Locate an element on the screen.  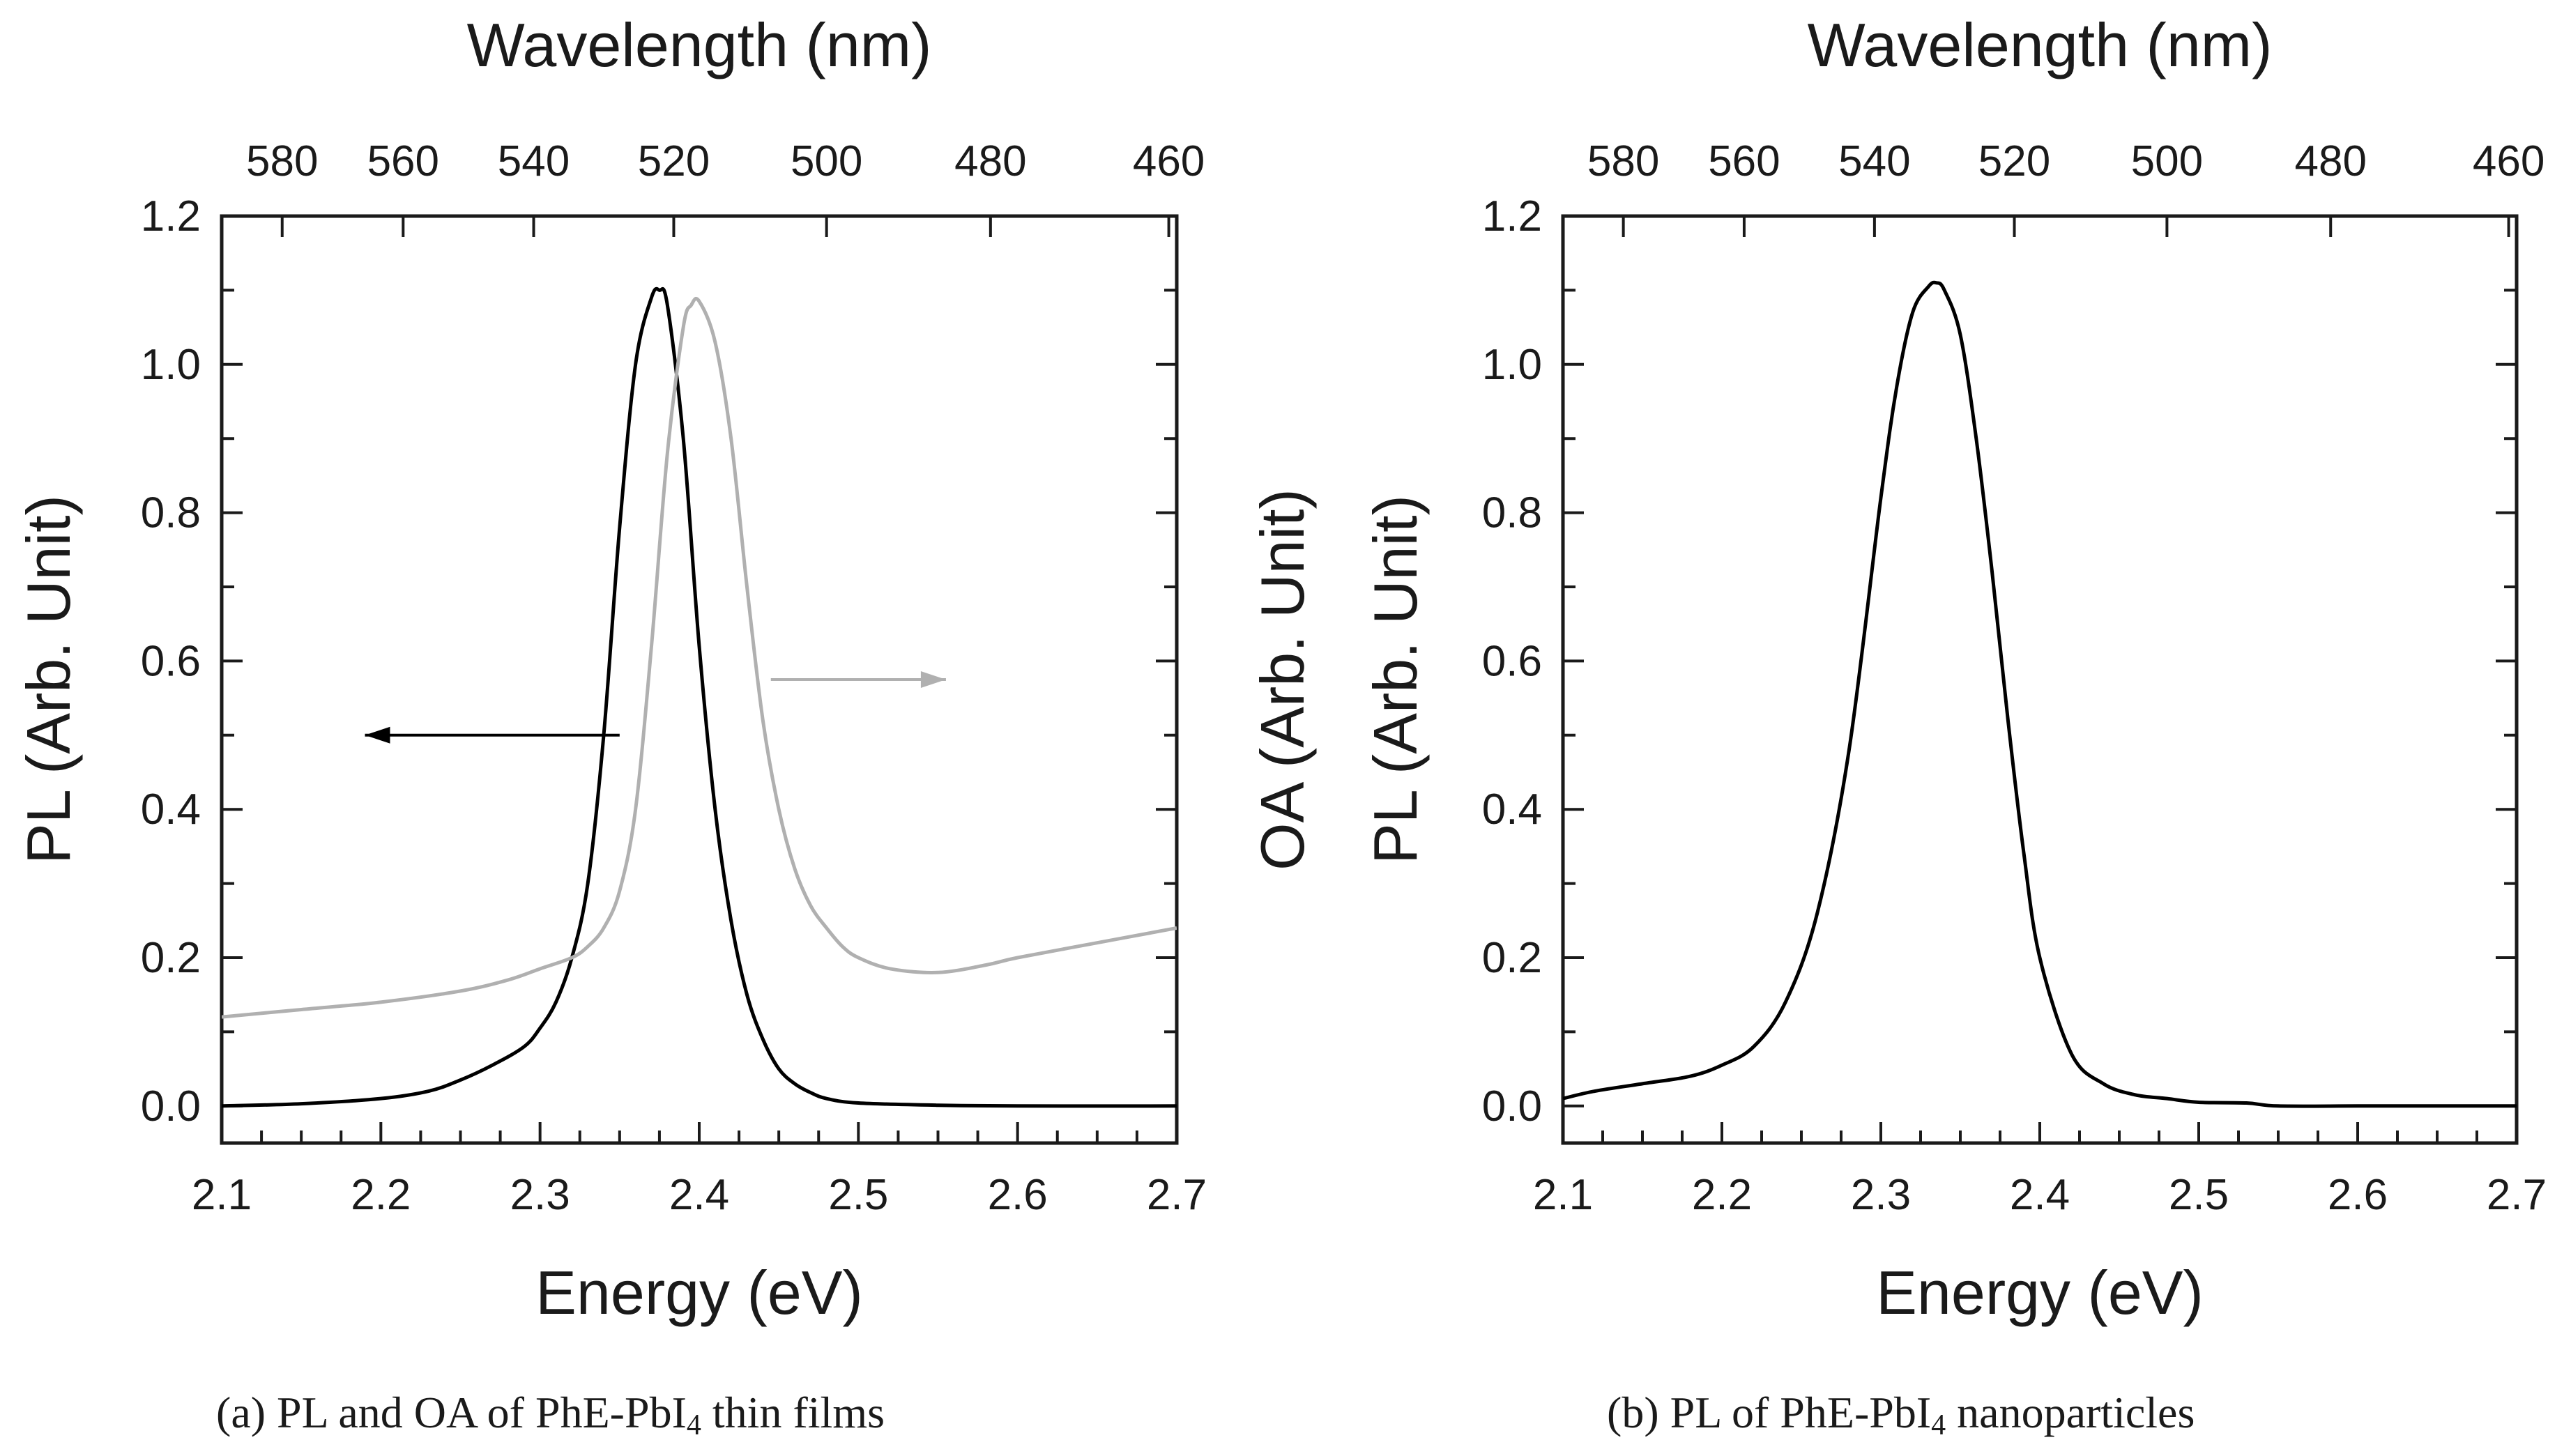
caption-a-suffix: thin films is located at coordinates (793, 1413).